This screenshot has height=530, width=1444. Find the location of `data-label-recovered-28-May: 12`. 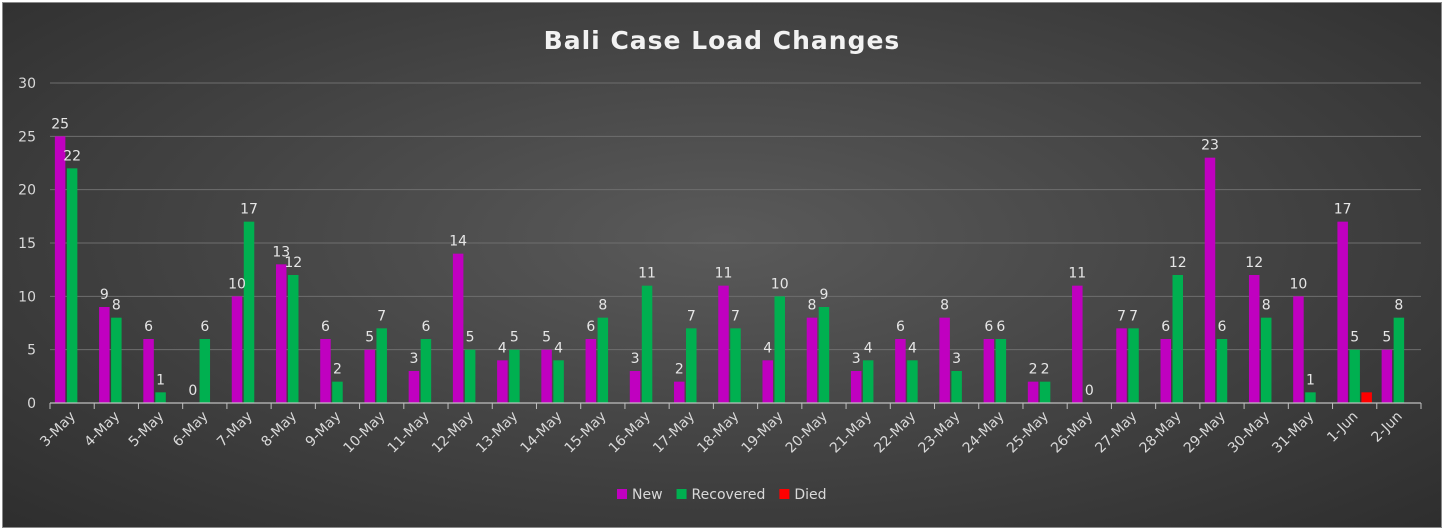

data-label-recovered-28-May: 12 is located at coordinates (1178, 263).